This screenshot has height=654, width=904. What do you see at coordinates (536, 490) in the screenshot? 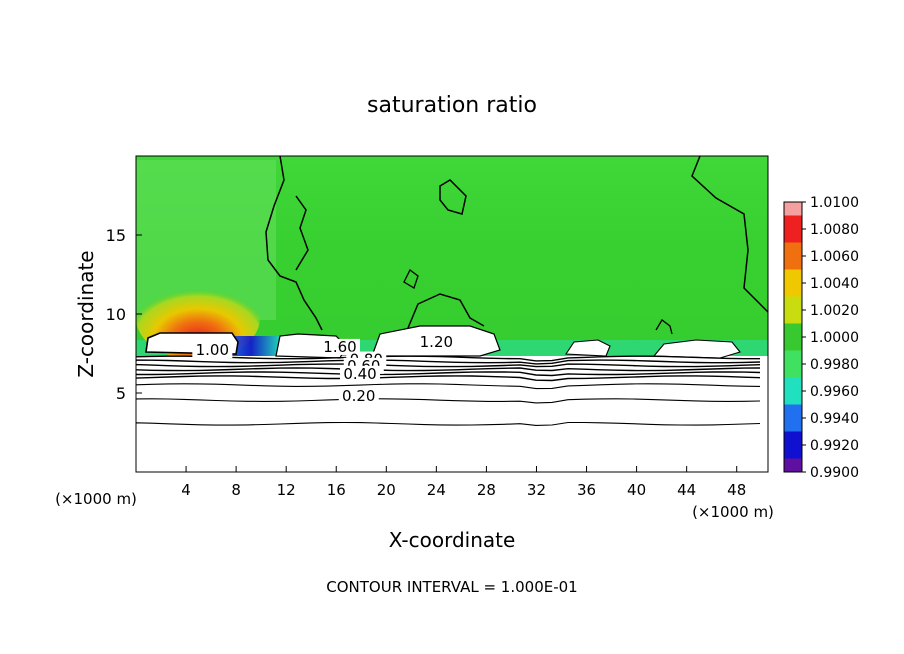
I see `x-tick-label: 32` at bounding box center [536, 490].